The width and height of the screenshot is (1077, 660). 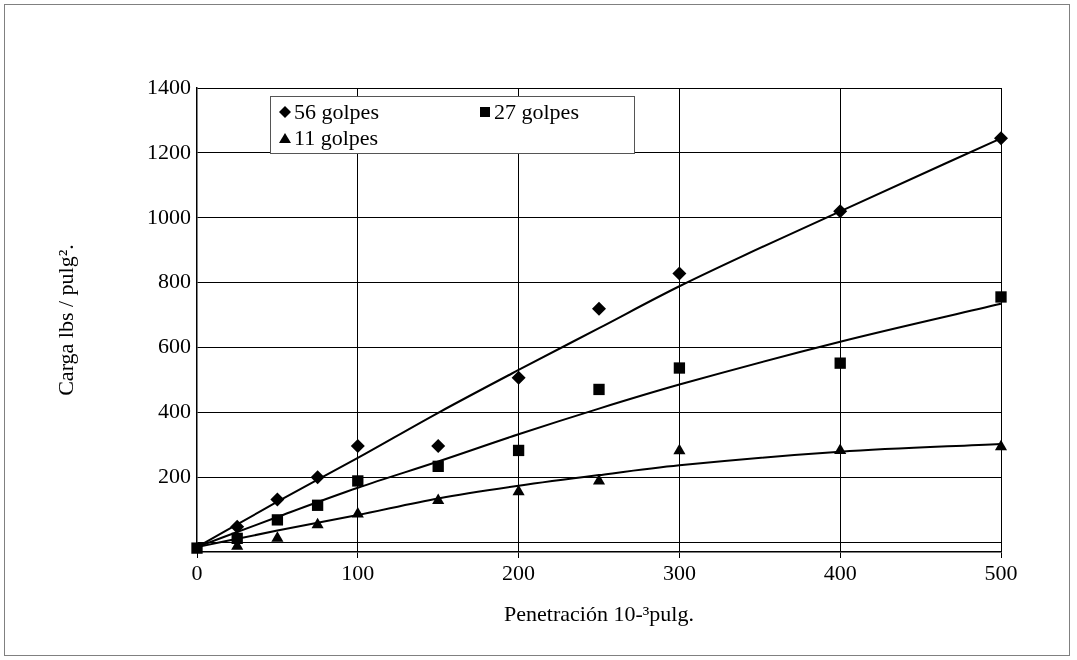 I want to click on y-tick-label: 200, so click(x=174, y=476).